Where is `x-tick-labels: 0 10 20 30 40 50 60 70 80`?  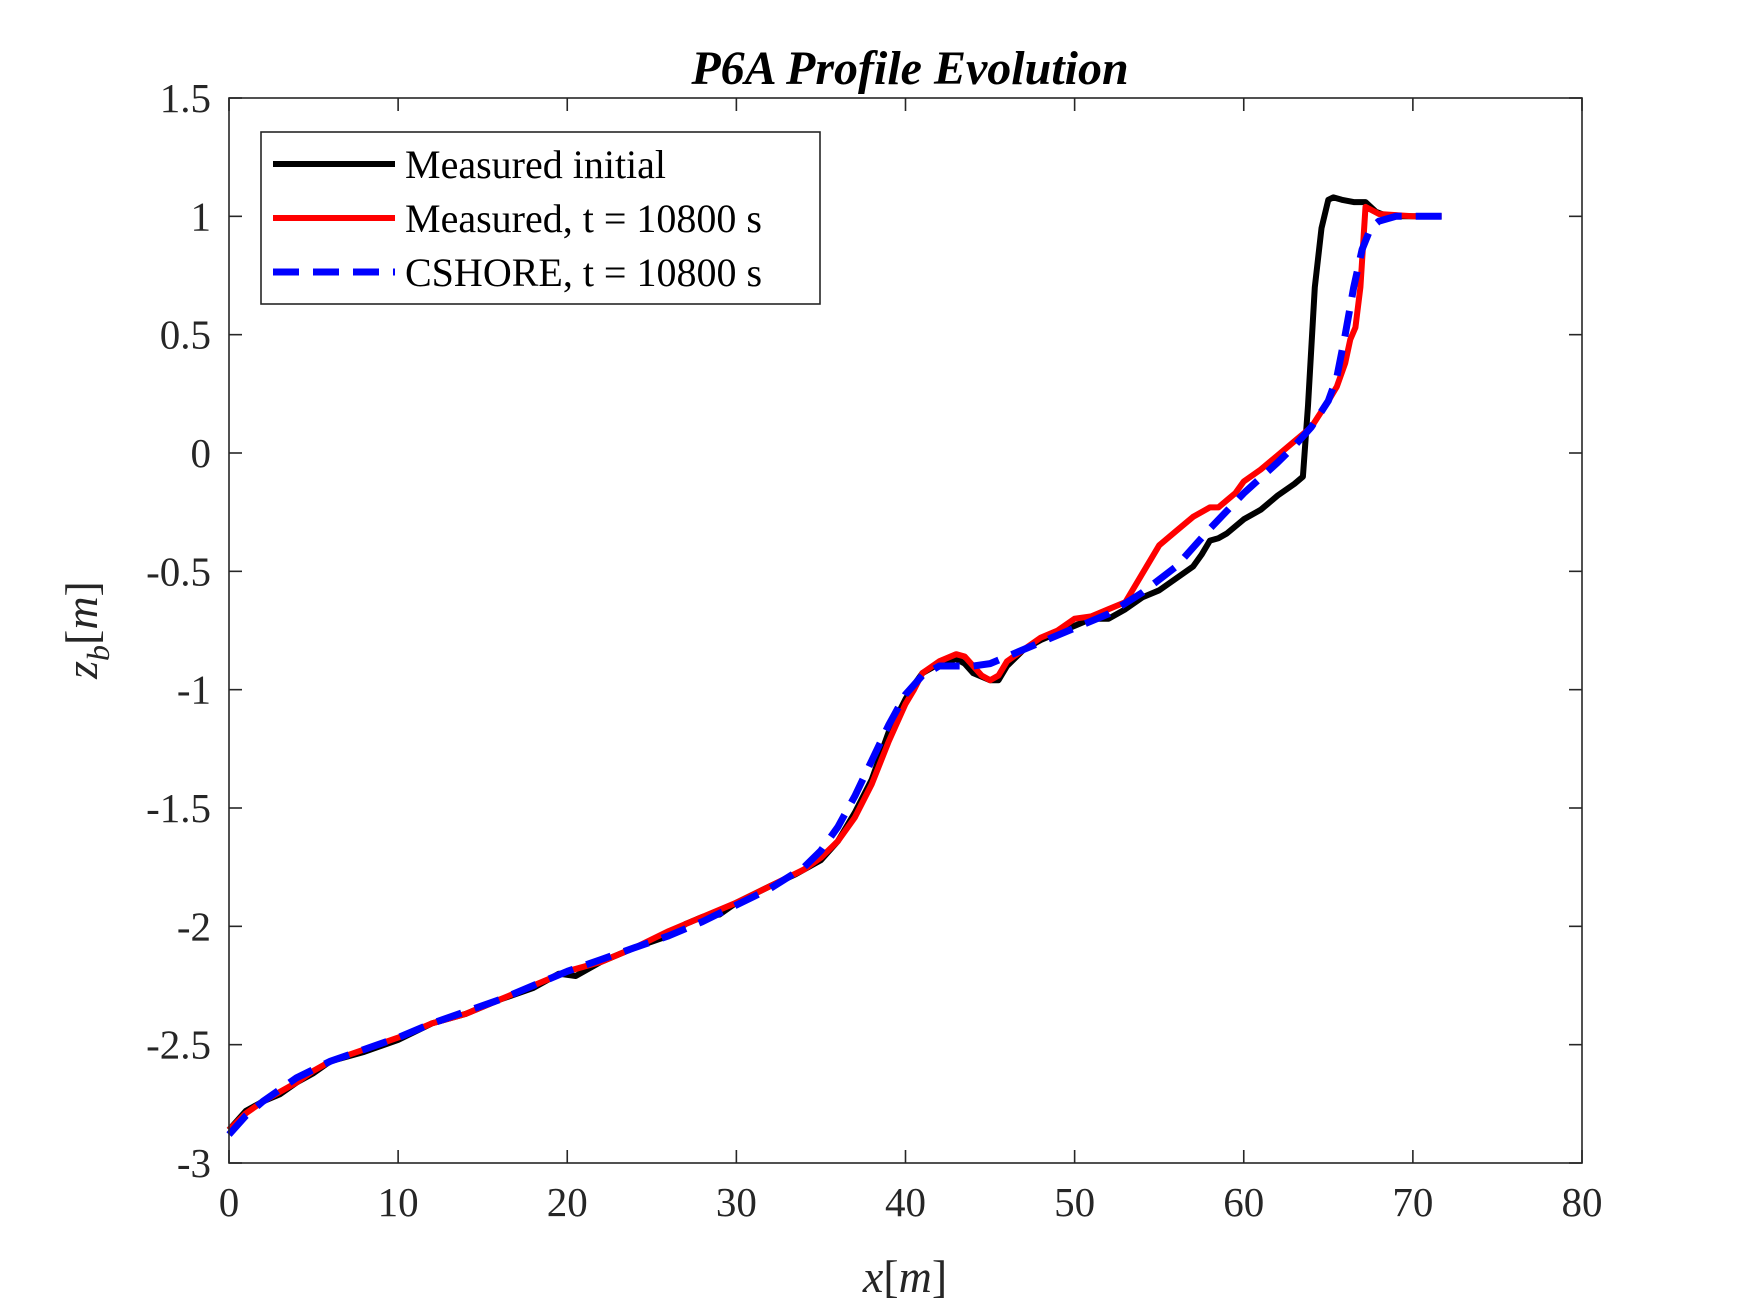
x-tick-labels: 0 10 20 30 40 50 60 70 80 is located at coordinates (911, 1202).